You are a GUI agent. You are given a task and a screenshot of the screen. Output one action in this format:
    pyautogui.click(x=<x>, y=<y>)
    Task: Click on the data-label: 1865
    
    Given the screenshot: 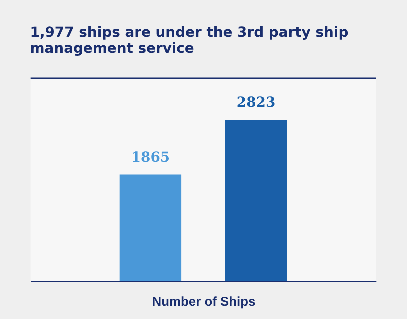 What is the action you would take?
    pyautogui.click(x=150, y=158)
    